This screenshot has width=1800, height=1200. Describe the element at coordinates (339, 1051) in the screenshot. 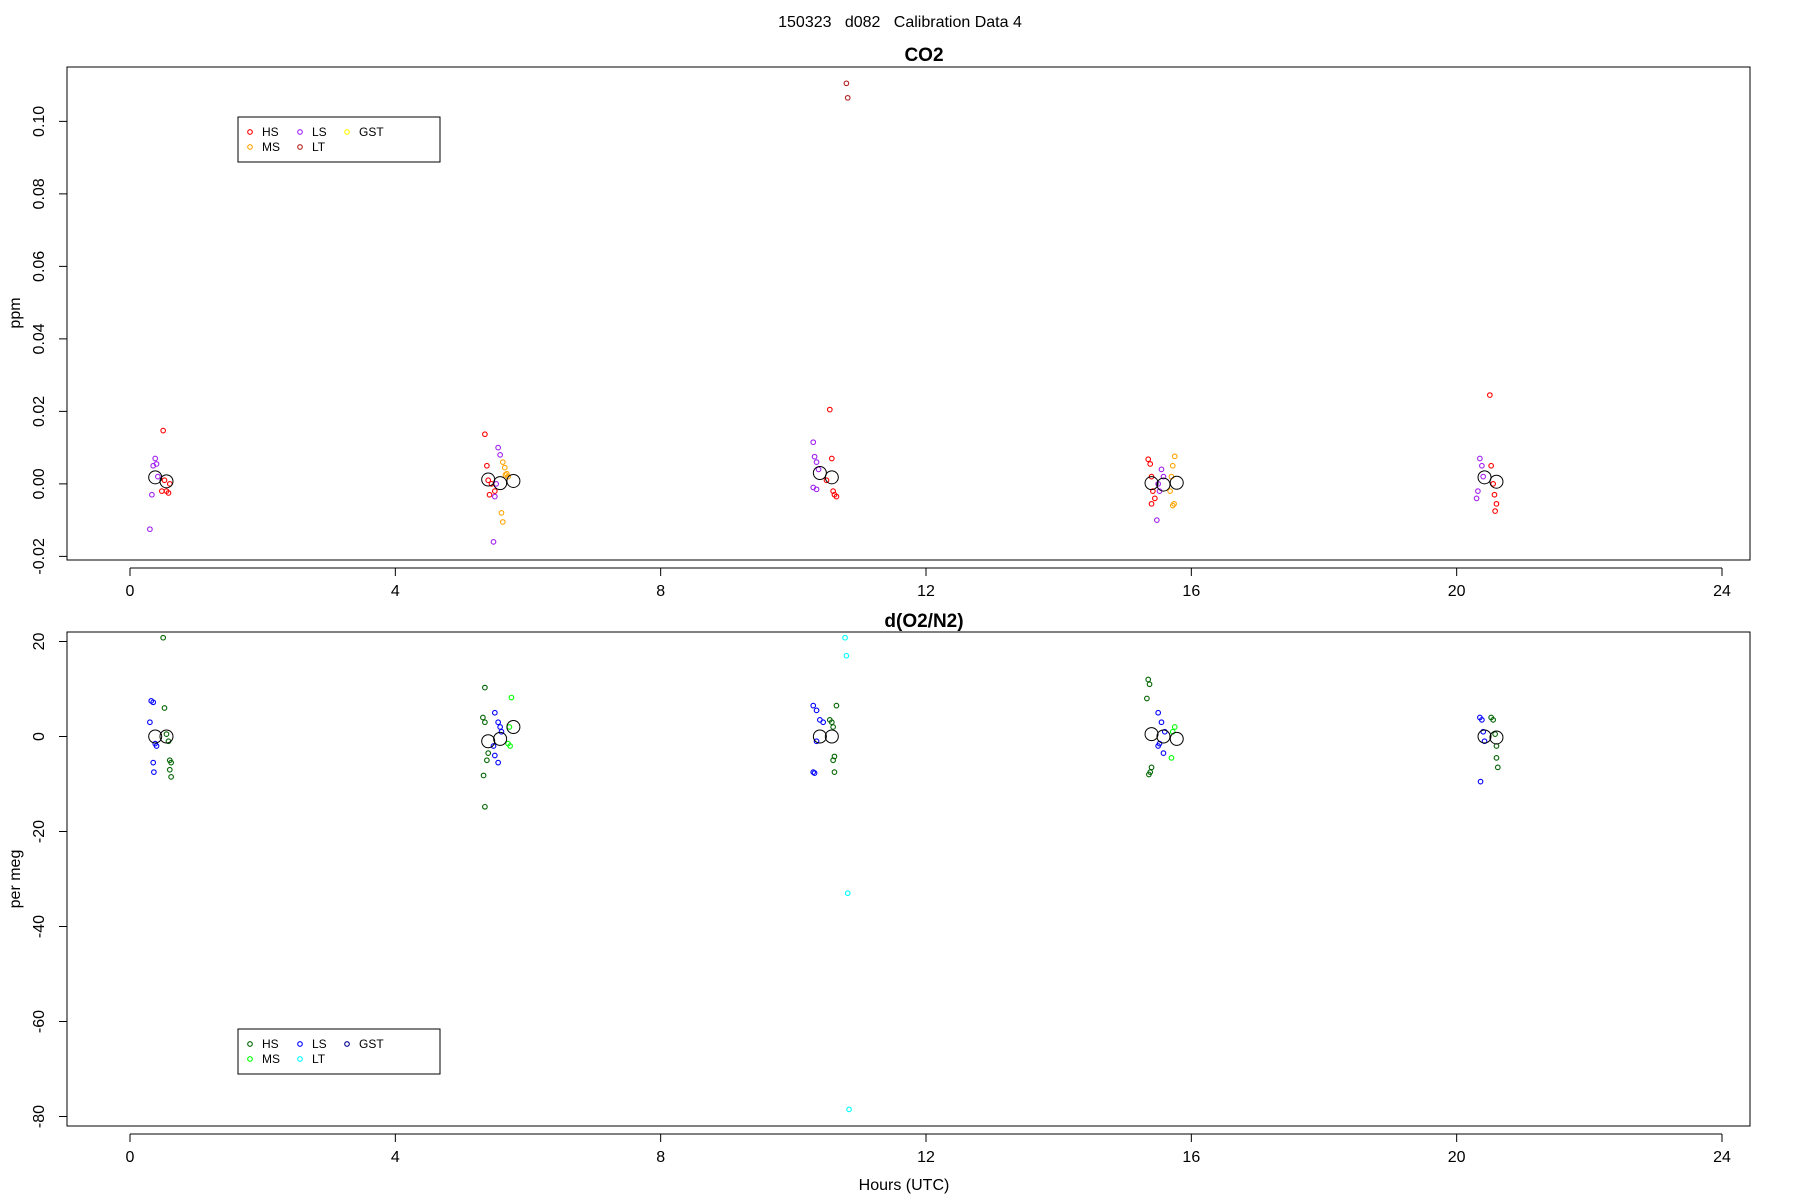

I see `o2n2-legend-box` at that location.